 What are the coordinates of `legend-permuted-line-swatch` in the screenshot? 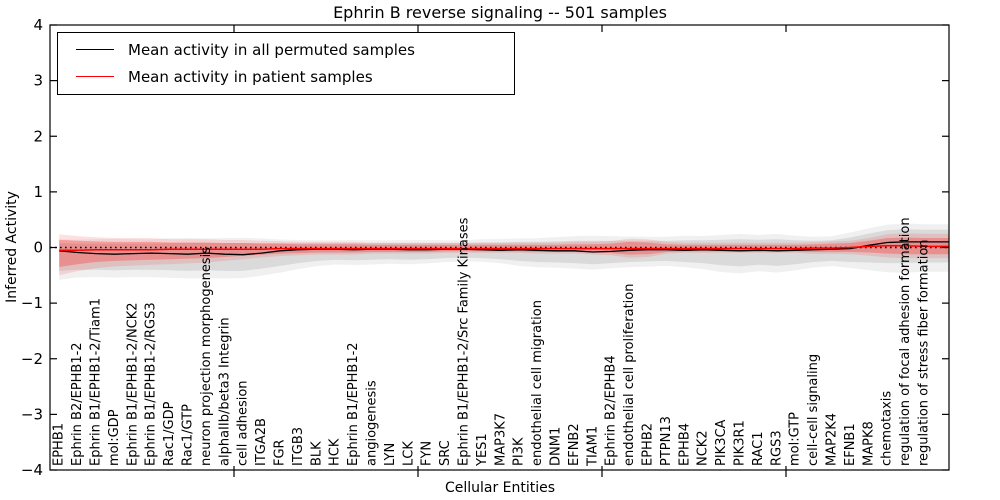 It's located at (95, 49).